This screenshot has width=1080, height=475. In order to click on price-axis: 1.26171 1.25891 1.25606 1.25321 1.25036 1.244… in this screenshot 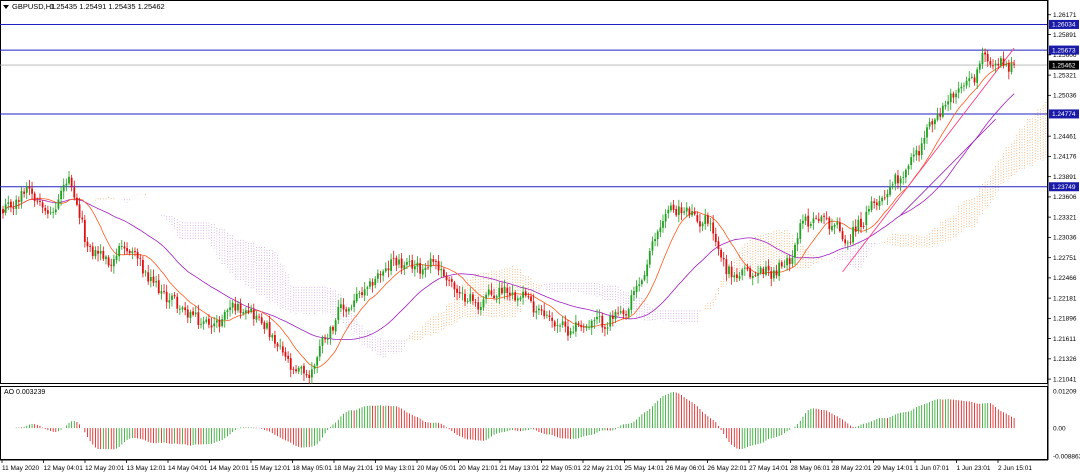, I will do `click(1062, 230)`.